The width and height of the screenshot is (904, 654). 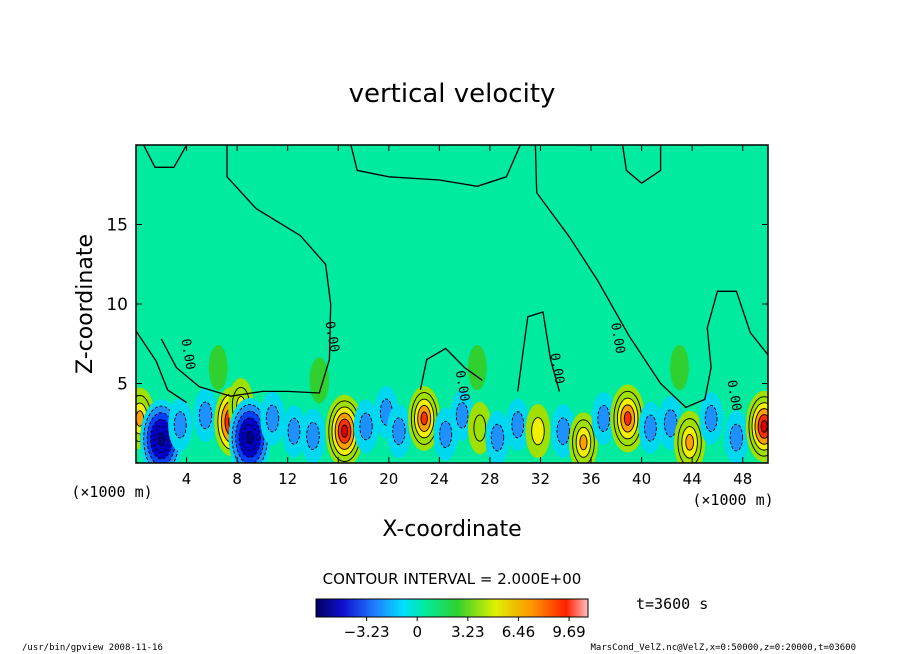 I want to click on colorbar-gradient, so click(x=452, y=608).